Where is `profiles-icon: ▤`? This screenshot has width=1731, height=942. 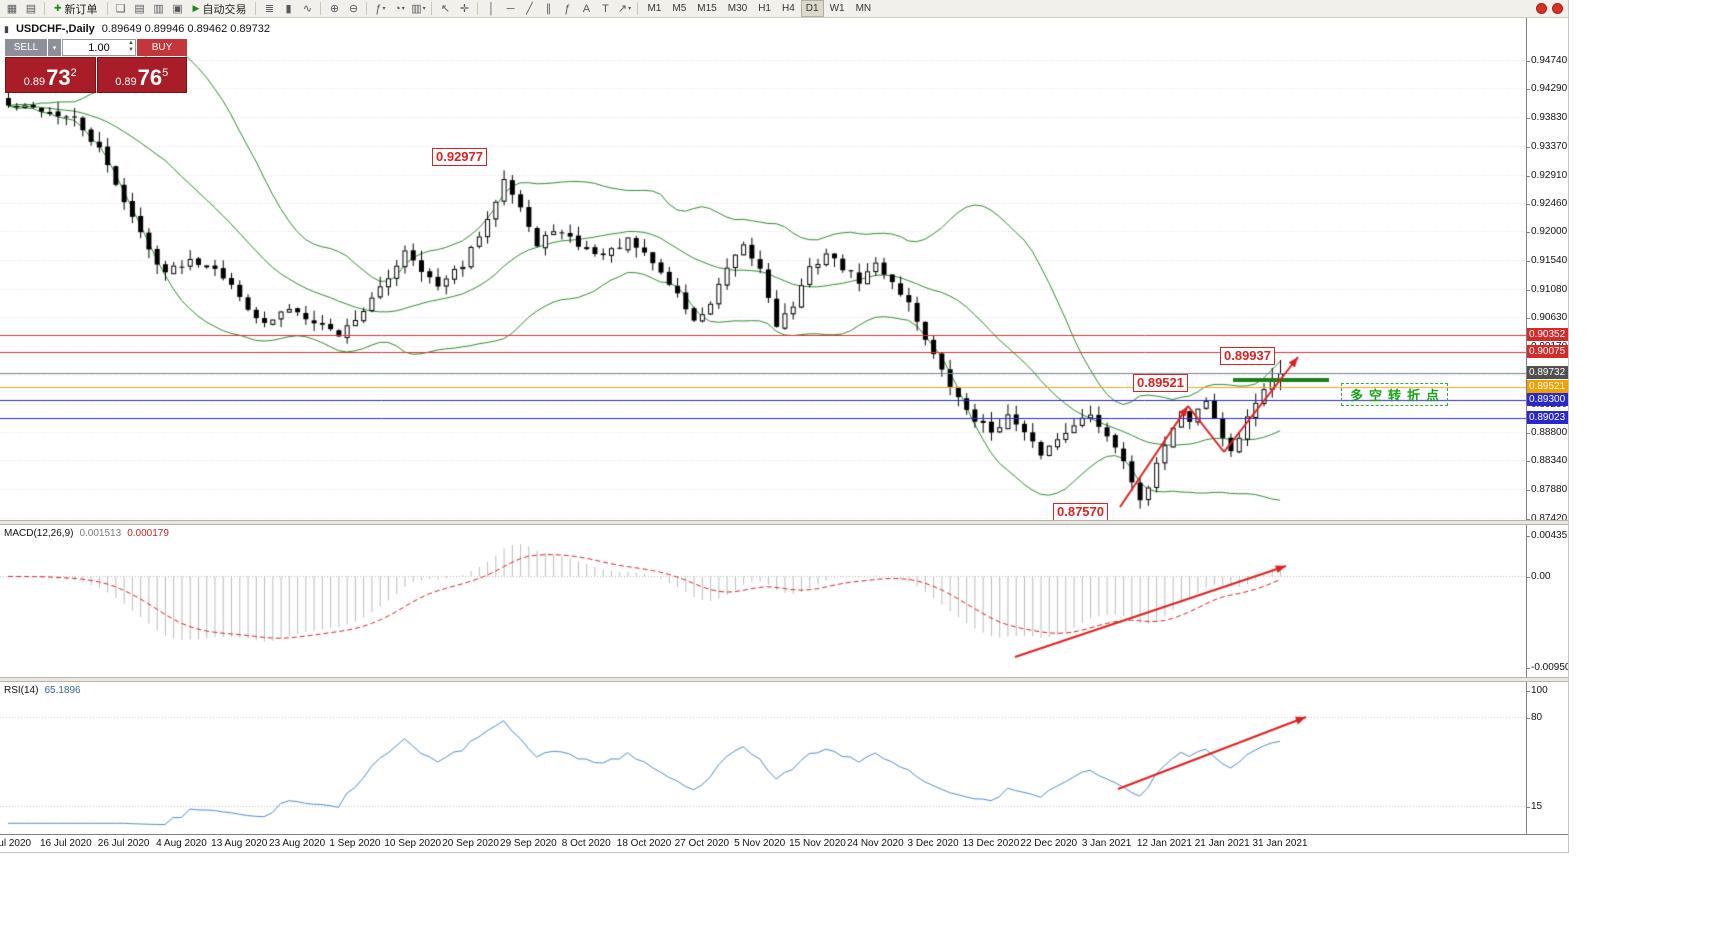 profiles-icon: ▤ is located at coordinates (31, 9).